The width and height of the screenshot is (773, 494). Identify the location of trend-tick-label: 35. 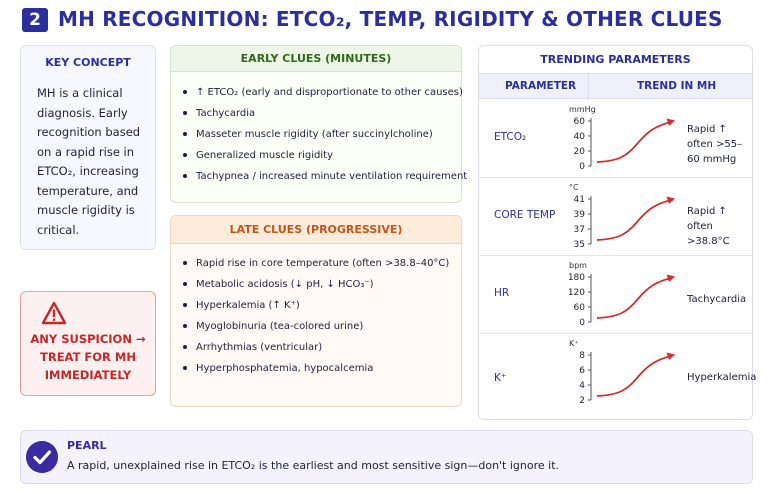
(579, 245).